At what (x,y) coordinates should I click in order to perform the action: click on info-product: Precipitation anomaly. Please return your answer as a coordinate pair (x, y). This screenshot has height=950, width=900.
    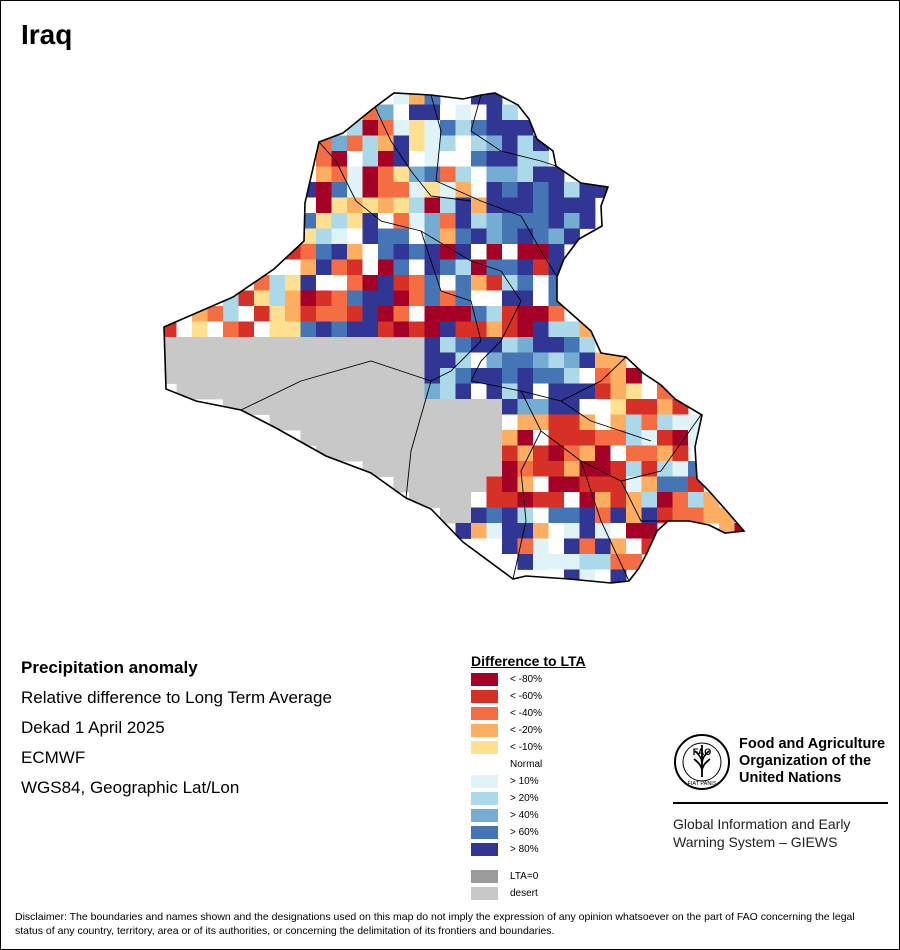
    Looking at the image, I should click on (109, 667).